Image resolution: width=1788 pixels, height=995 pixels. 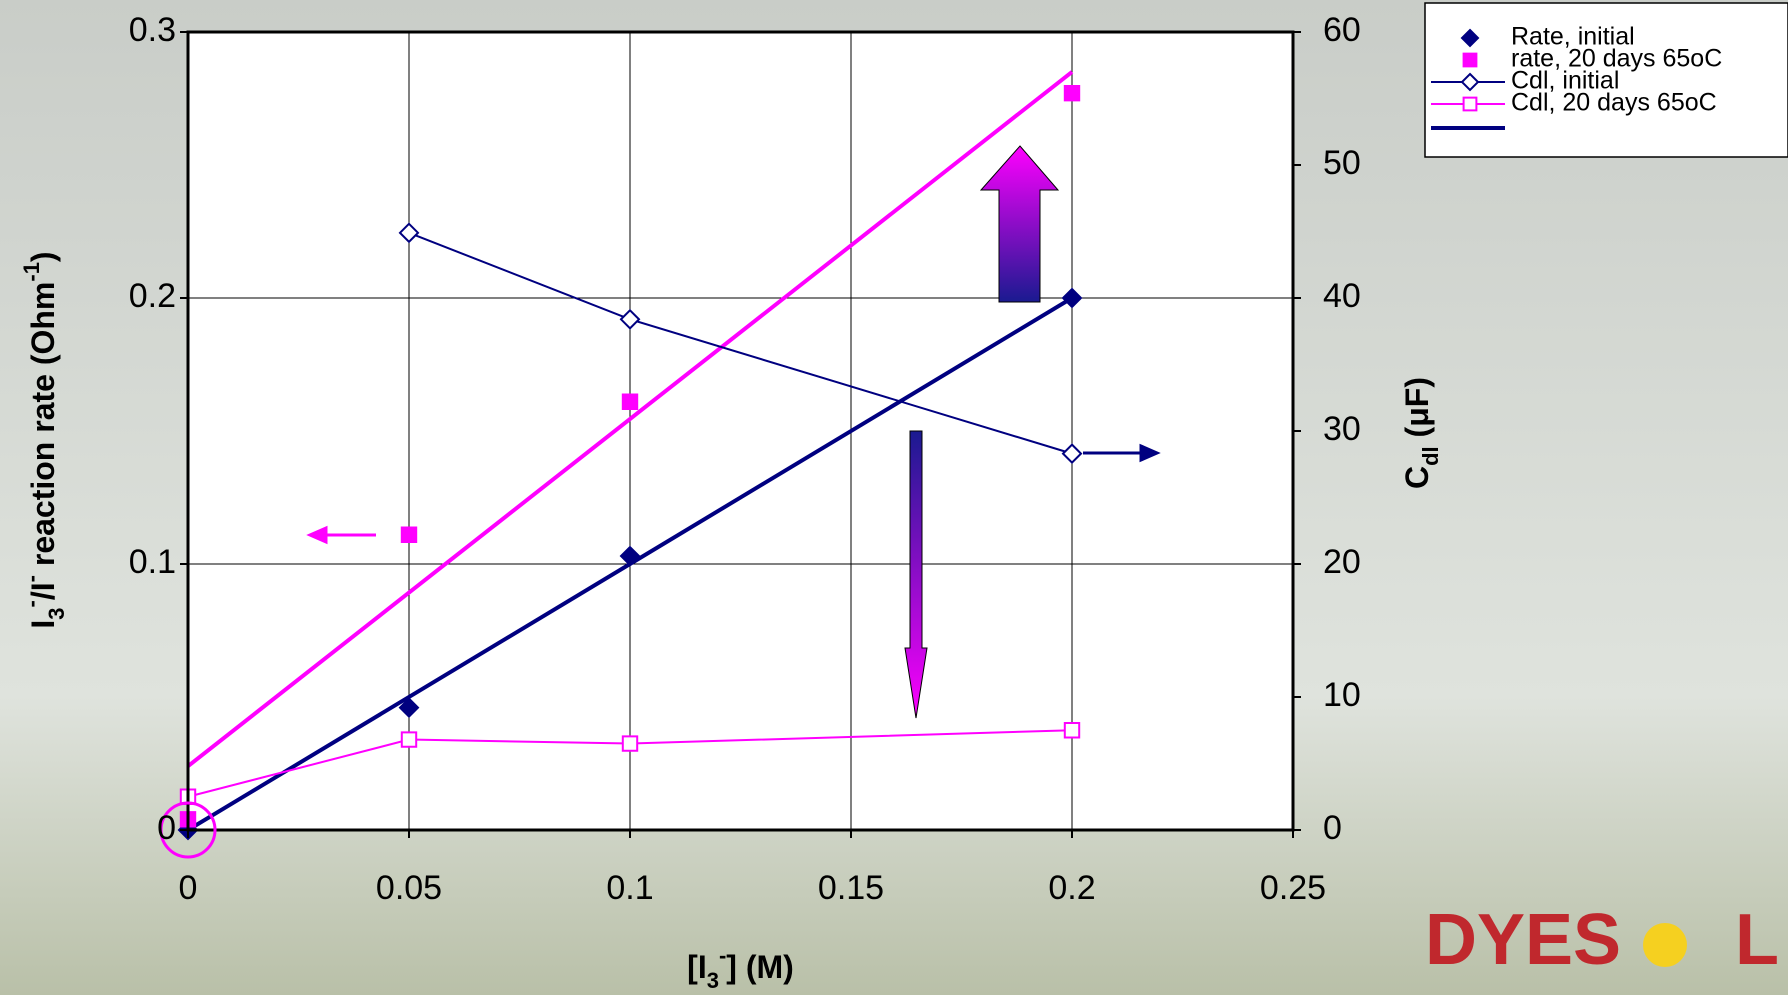 What do you see at coordinates (43, 428) in the screenshot?
I see `axis-label-part: reaction rate (Ohm` at bounding box center [43, 428].